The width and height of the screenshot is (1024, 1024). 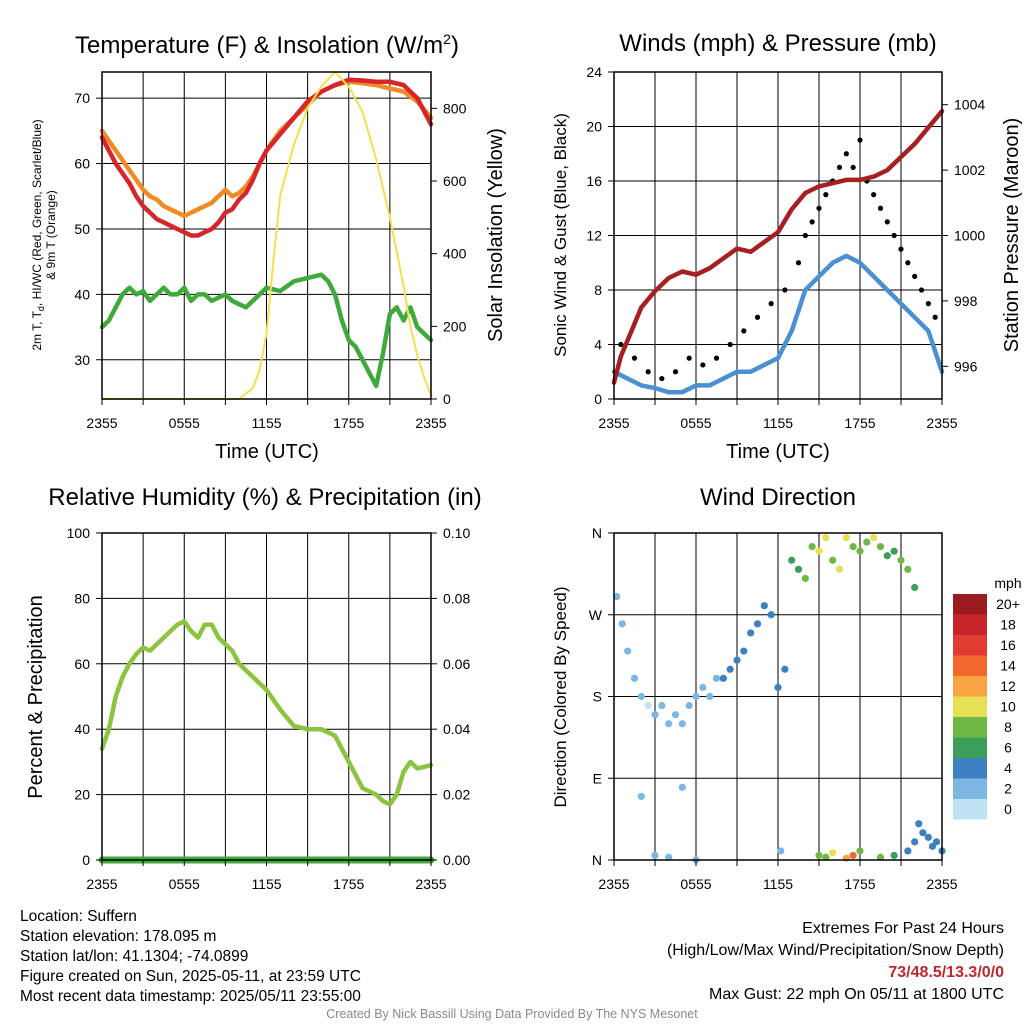 What do you see at coordinates (82, 294) in the screenshot?
I see `temperature-ytick-label: 40` at bounding box center [82, 294].